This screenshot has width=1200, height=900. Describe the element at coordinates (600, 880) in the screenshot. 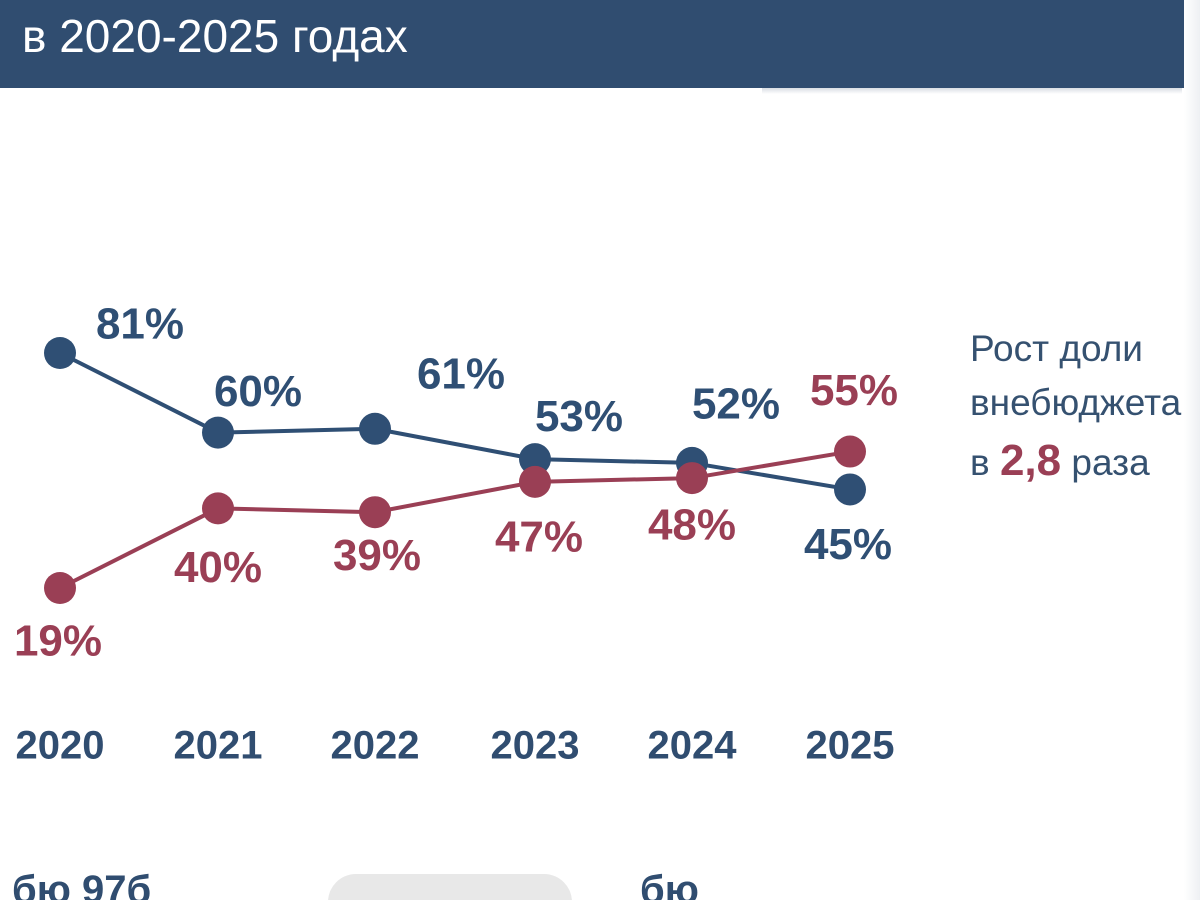

I see `legend: бю 97б бю` at that location.